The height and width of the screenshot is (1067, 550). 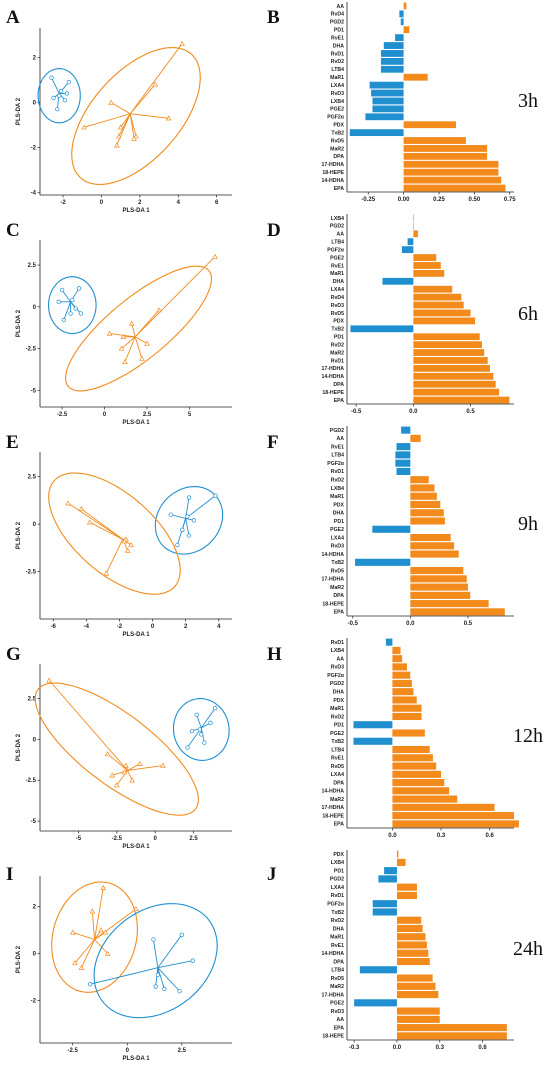 I want to click on y-tick-label: -4, so click(x=34, y=194).